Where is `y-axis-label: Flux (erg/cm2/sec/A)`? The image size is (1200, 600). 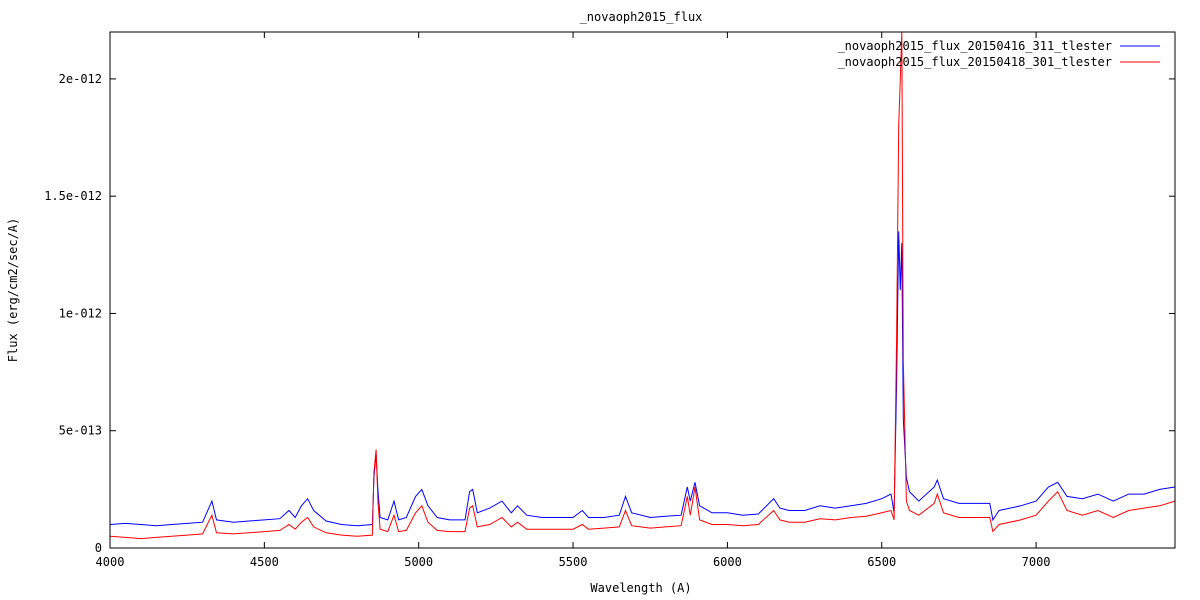 y-axis-label: Flux (erg/cm2/sec/A) is located at coordinates (13, 290).